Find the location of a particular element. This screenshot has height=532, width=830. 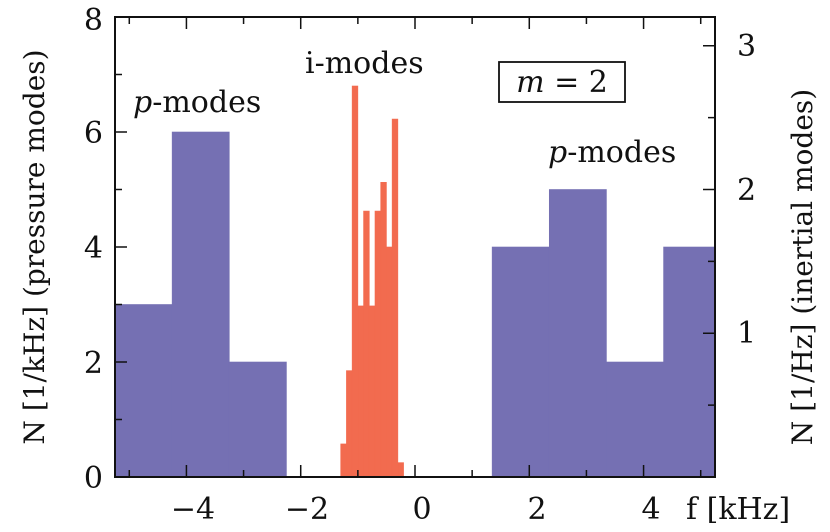

annotation-p-modes-right: p-modes is located at coordinates (612, 152).